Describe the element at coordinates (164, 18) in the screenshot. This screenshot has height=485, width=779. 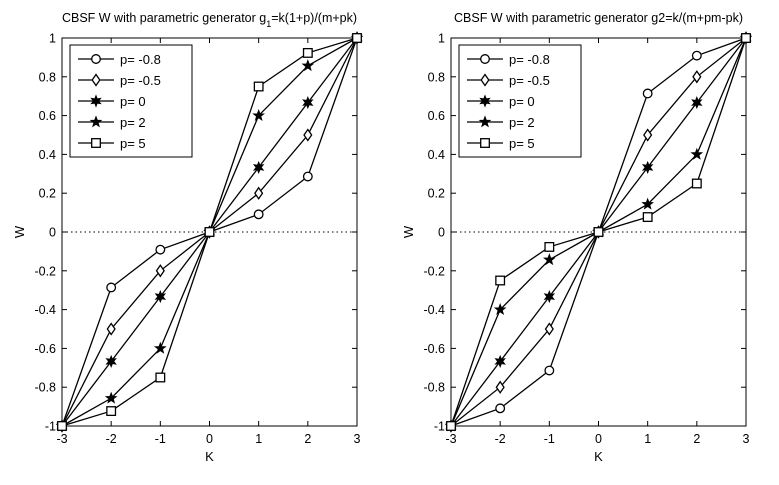
I see `chart-title-text: CBSF W with parametric generator g` at that location.